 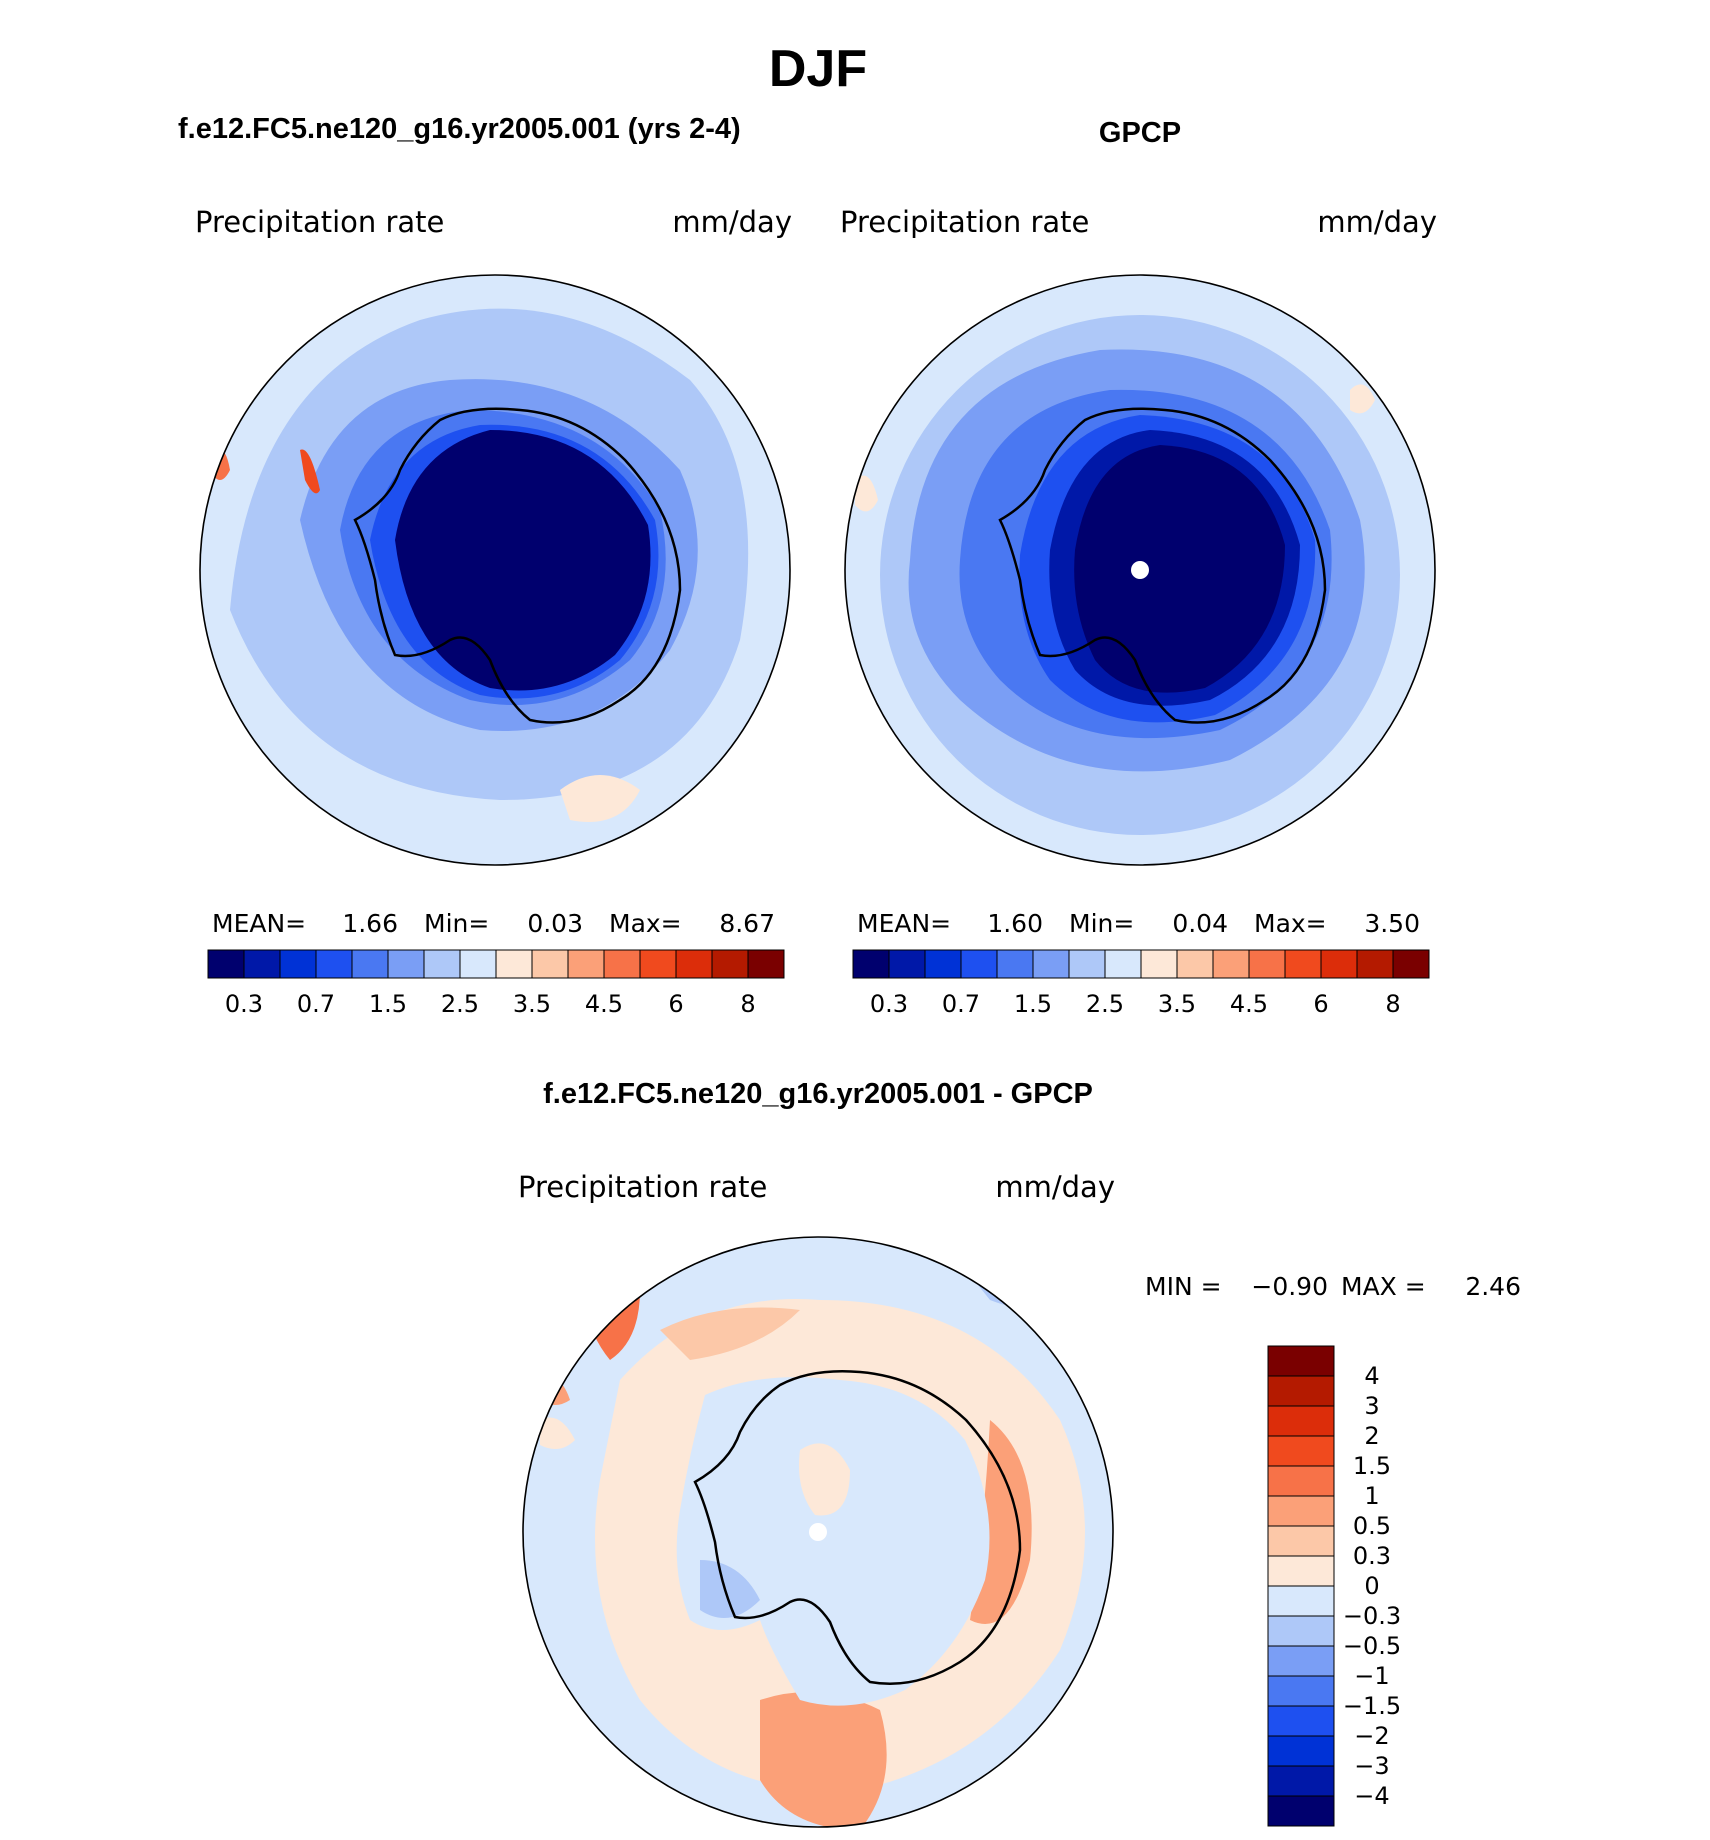 What do you see at coordinates (1372, 1526) in the screenshot?
I see `colorbar-tick-label: 0.5` at bounding box center [1372, 1526].